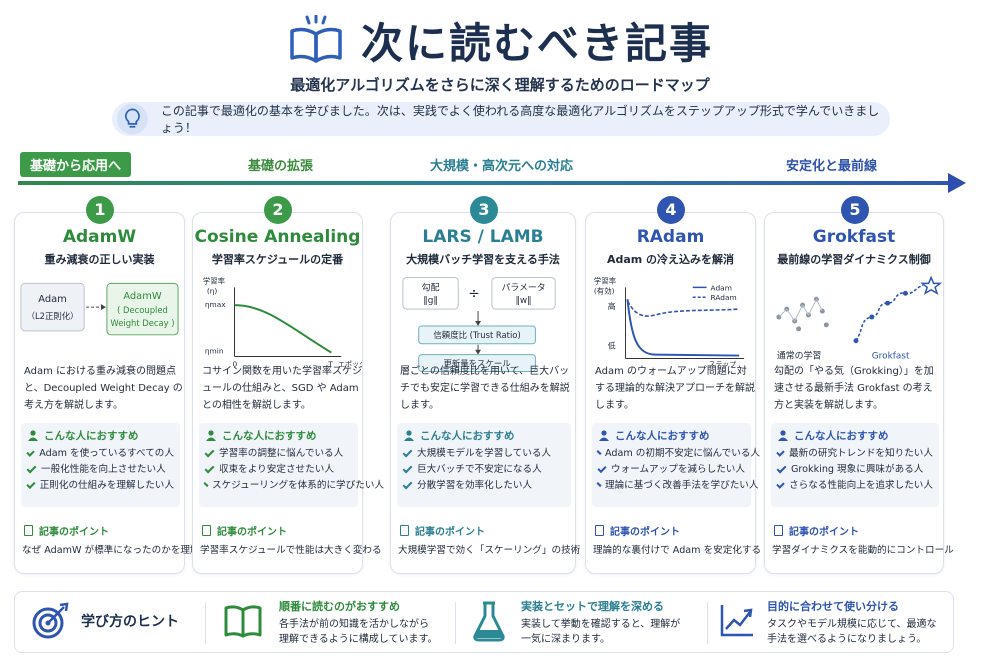  What do you see at coordinates (243, 621) in the screenshot?
I see `book-icon` at bounding box center [243, 621].